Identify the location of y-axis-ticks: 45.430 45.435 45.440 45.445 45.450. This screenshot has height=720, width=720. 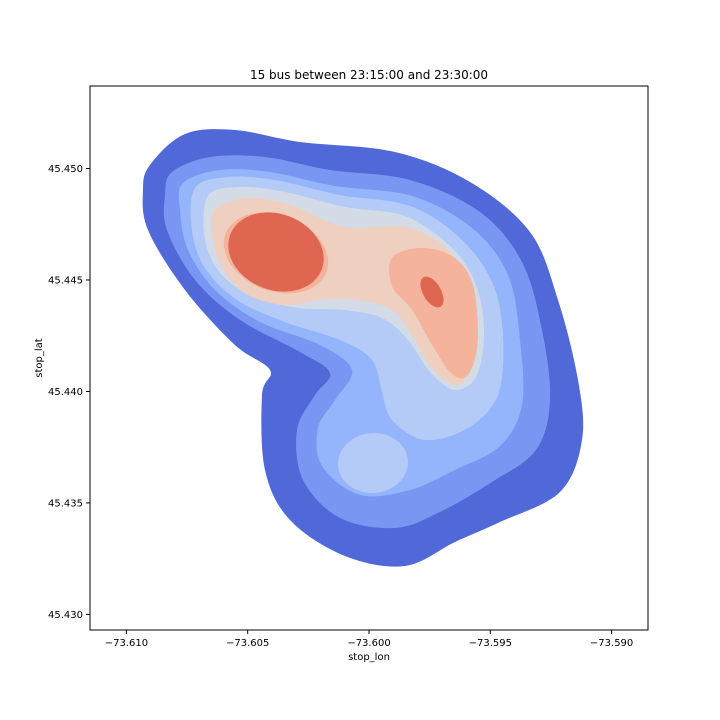
(69, 392).